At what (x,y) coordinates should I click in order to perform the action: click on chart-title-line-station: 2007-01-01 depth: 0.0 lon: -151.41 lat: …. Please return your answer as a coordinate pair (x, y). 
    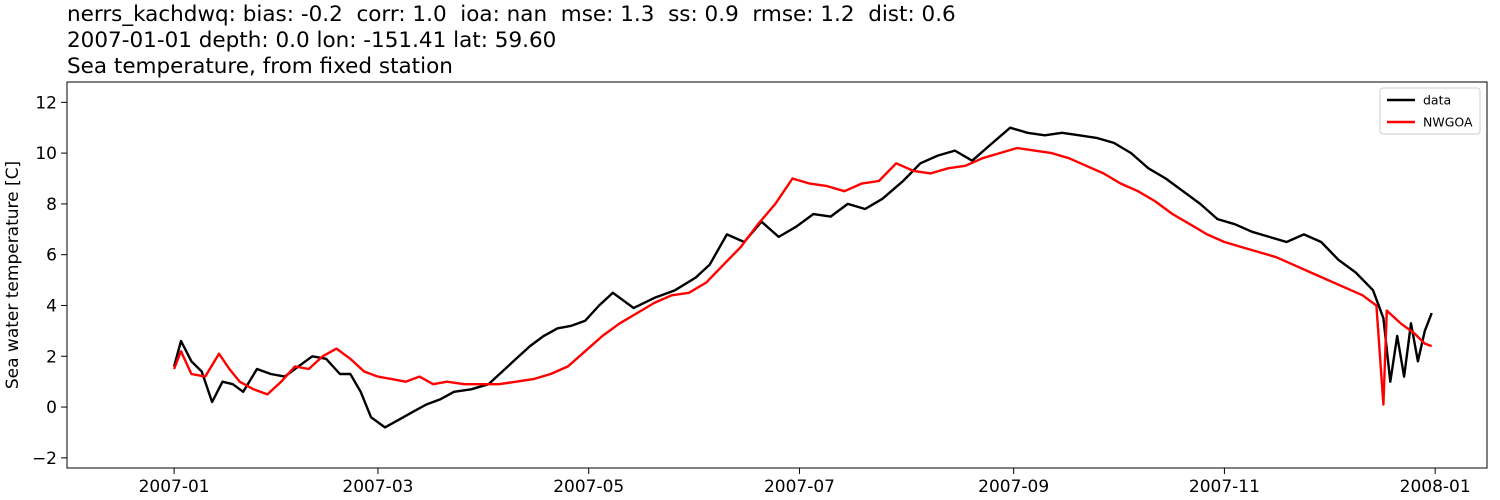
    Looking at the image, I should click on (312, 40).